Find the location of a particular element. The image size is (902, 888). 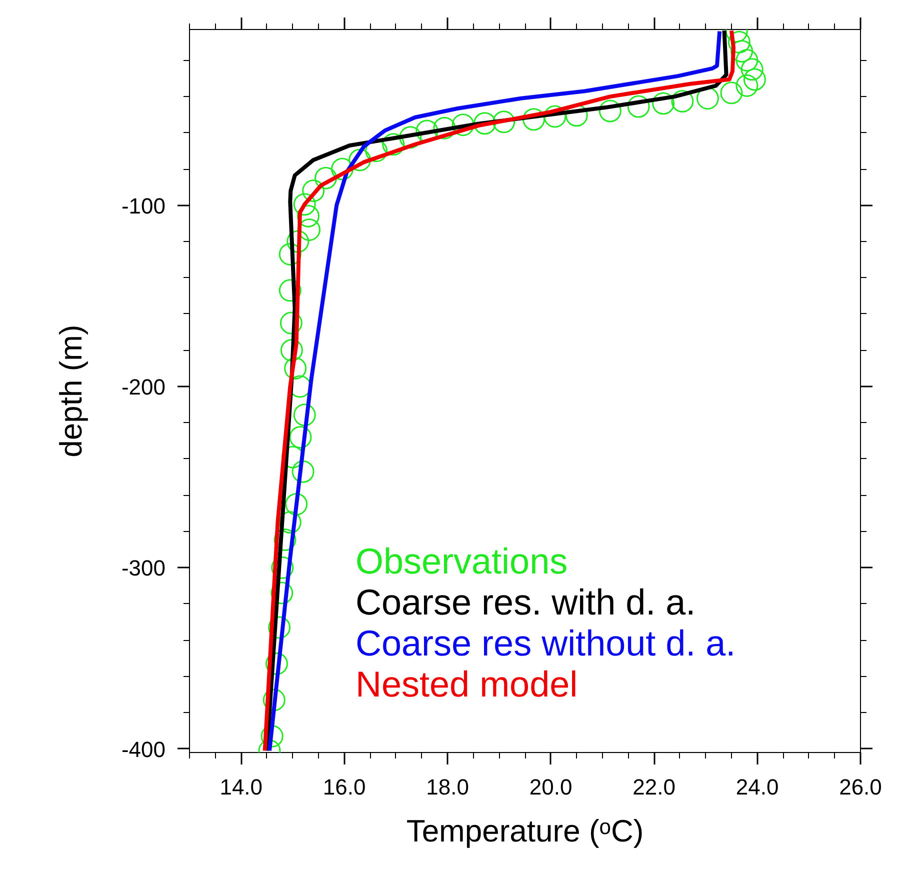

series-label: Observations is located at coordinates (462, 561).